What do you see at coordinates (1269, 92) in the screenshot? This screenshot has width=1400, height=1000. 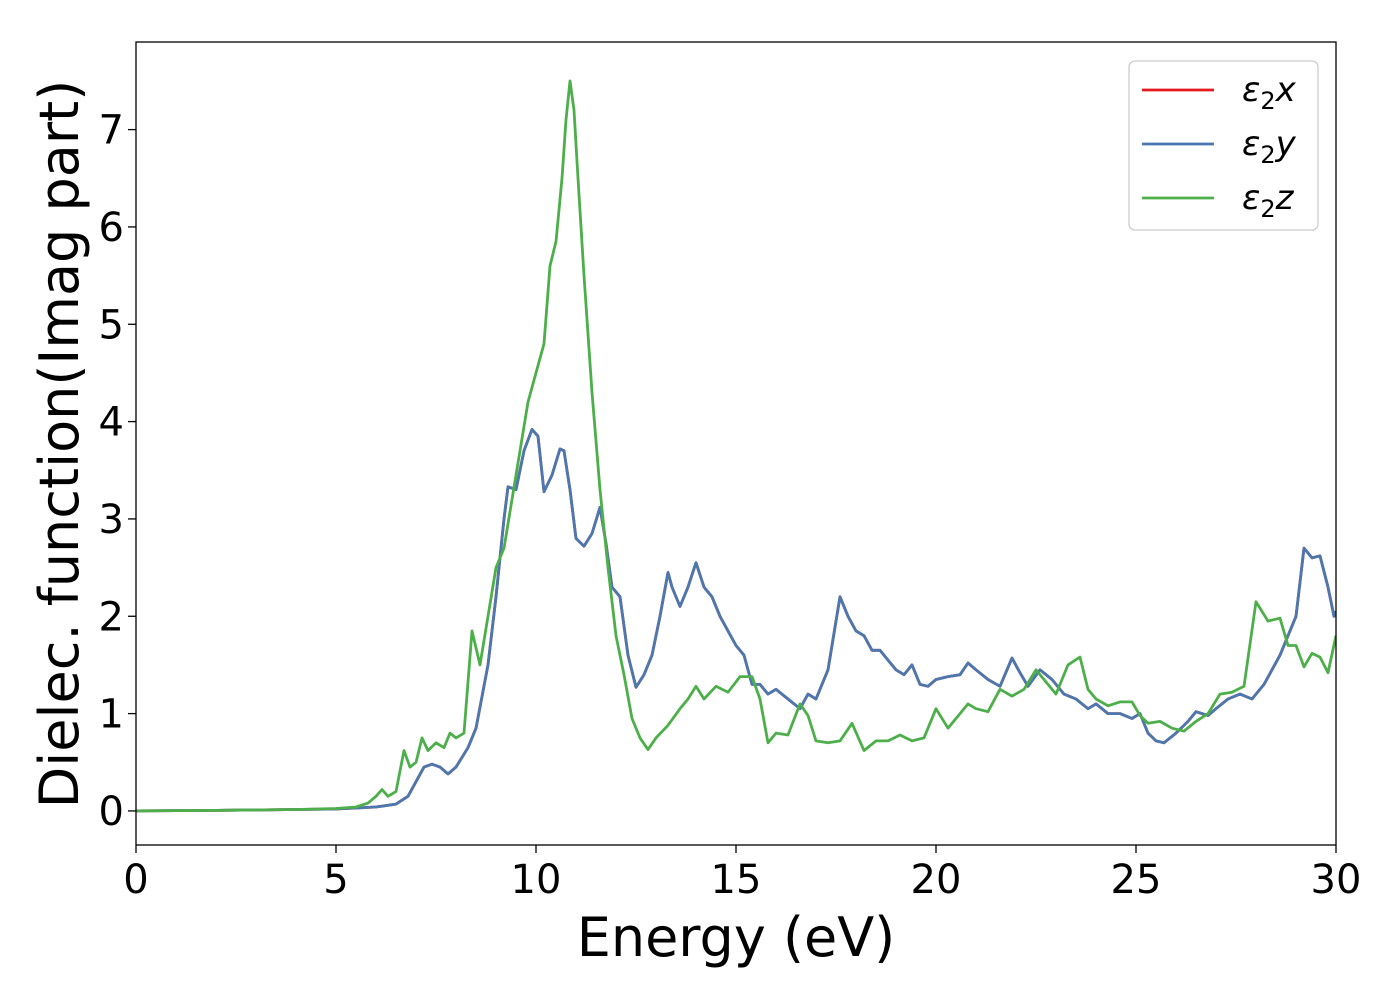 I see `legend-label-x: ε2x` at bounding box center [1269, 92].